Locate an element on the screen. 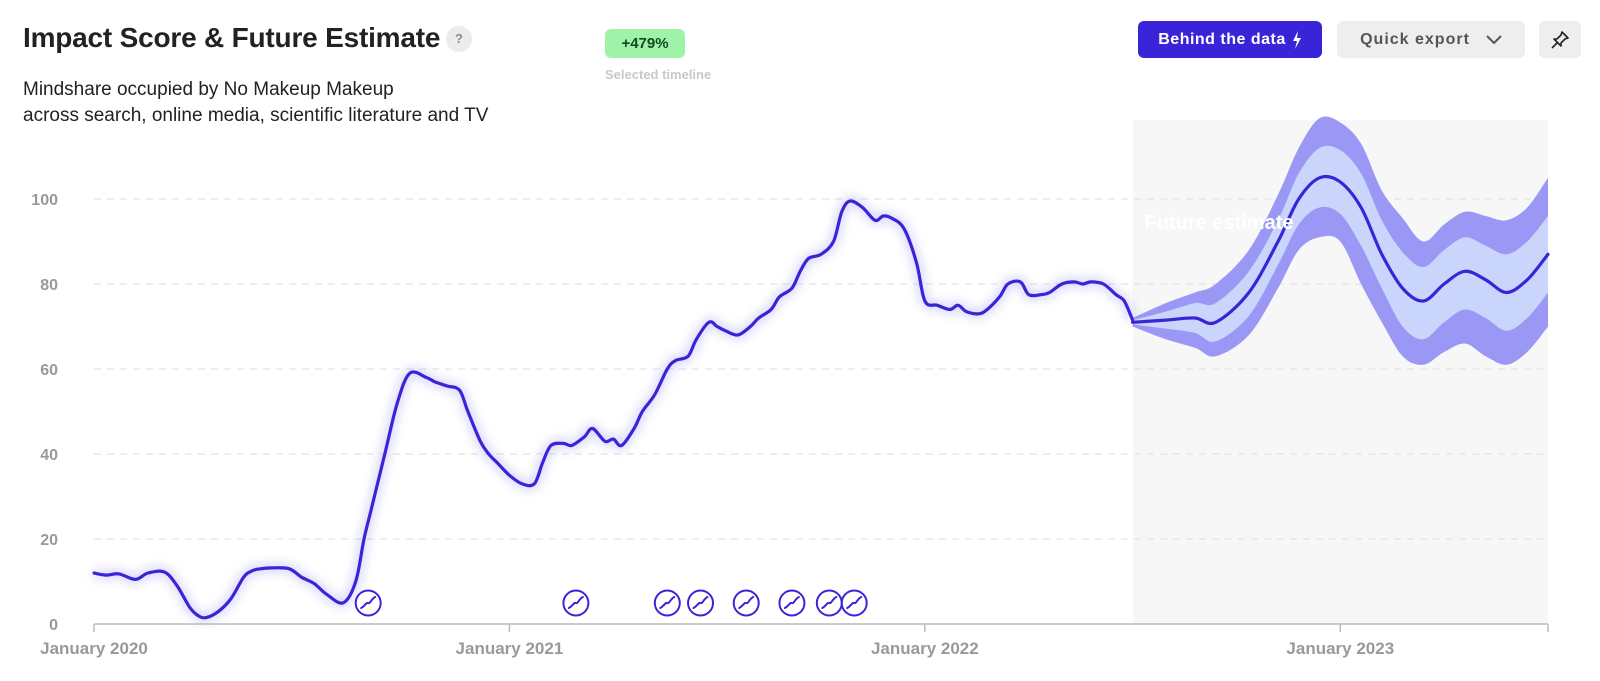 The width and height of the screenshot is (1600, 681). page-title: Impact Score & Future Estimate is located at coordinates (232, 37).